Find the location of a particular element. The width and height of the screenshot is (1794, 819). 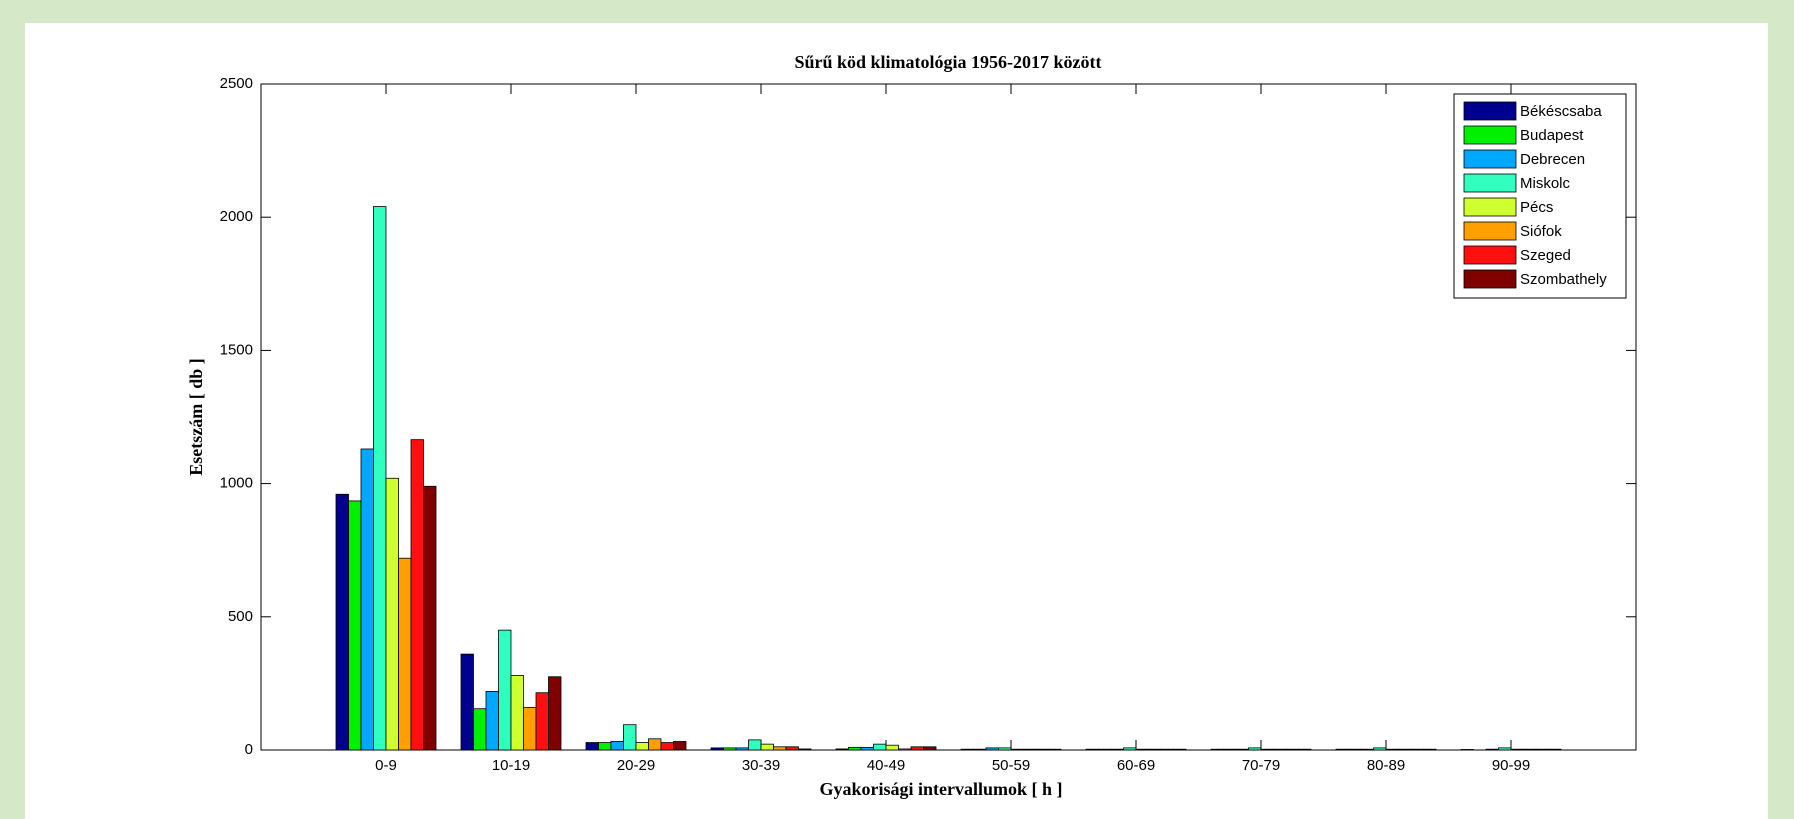

legend-label: Békéscsaba is located at coordinates (1561, 111).